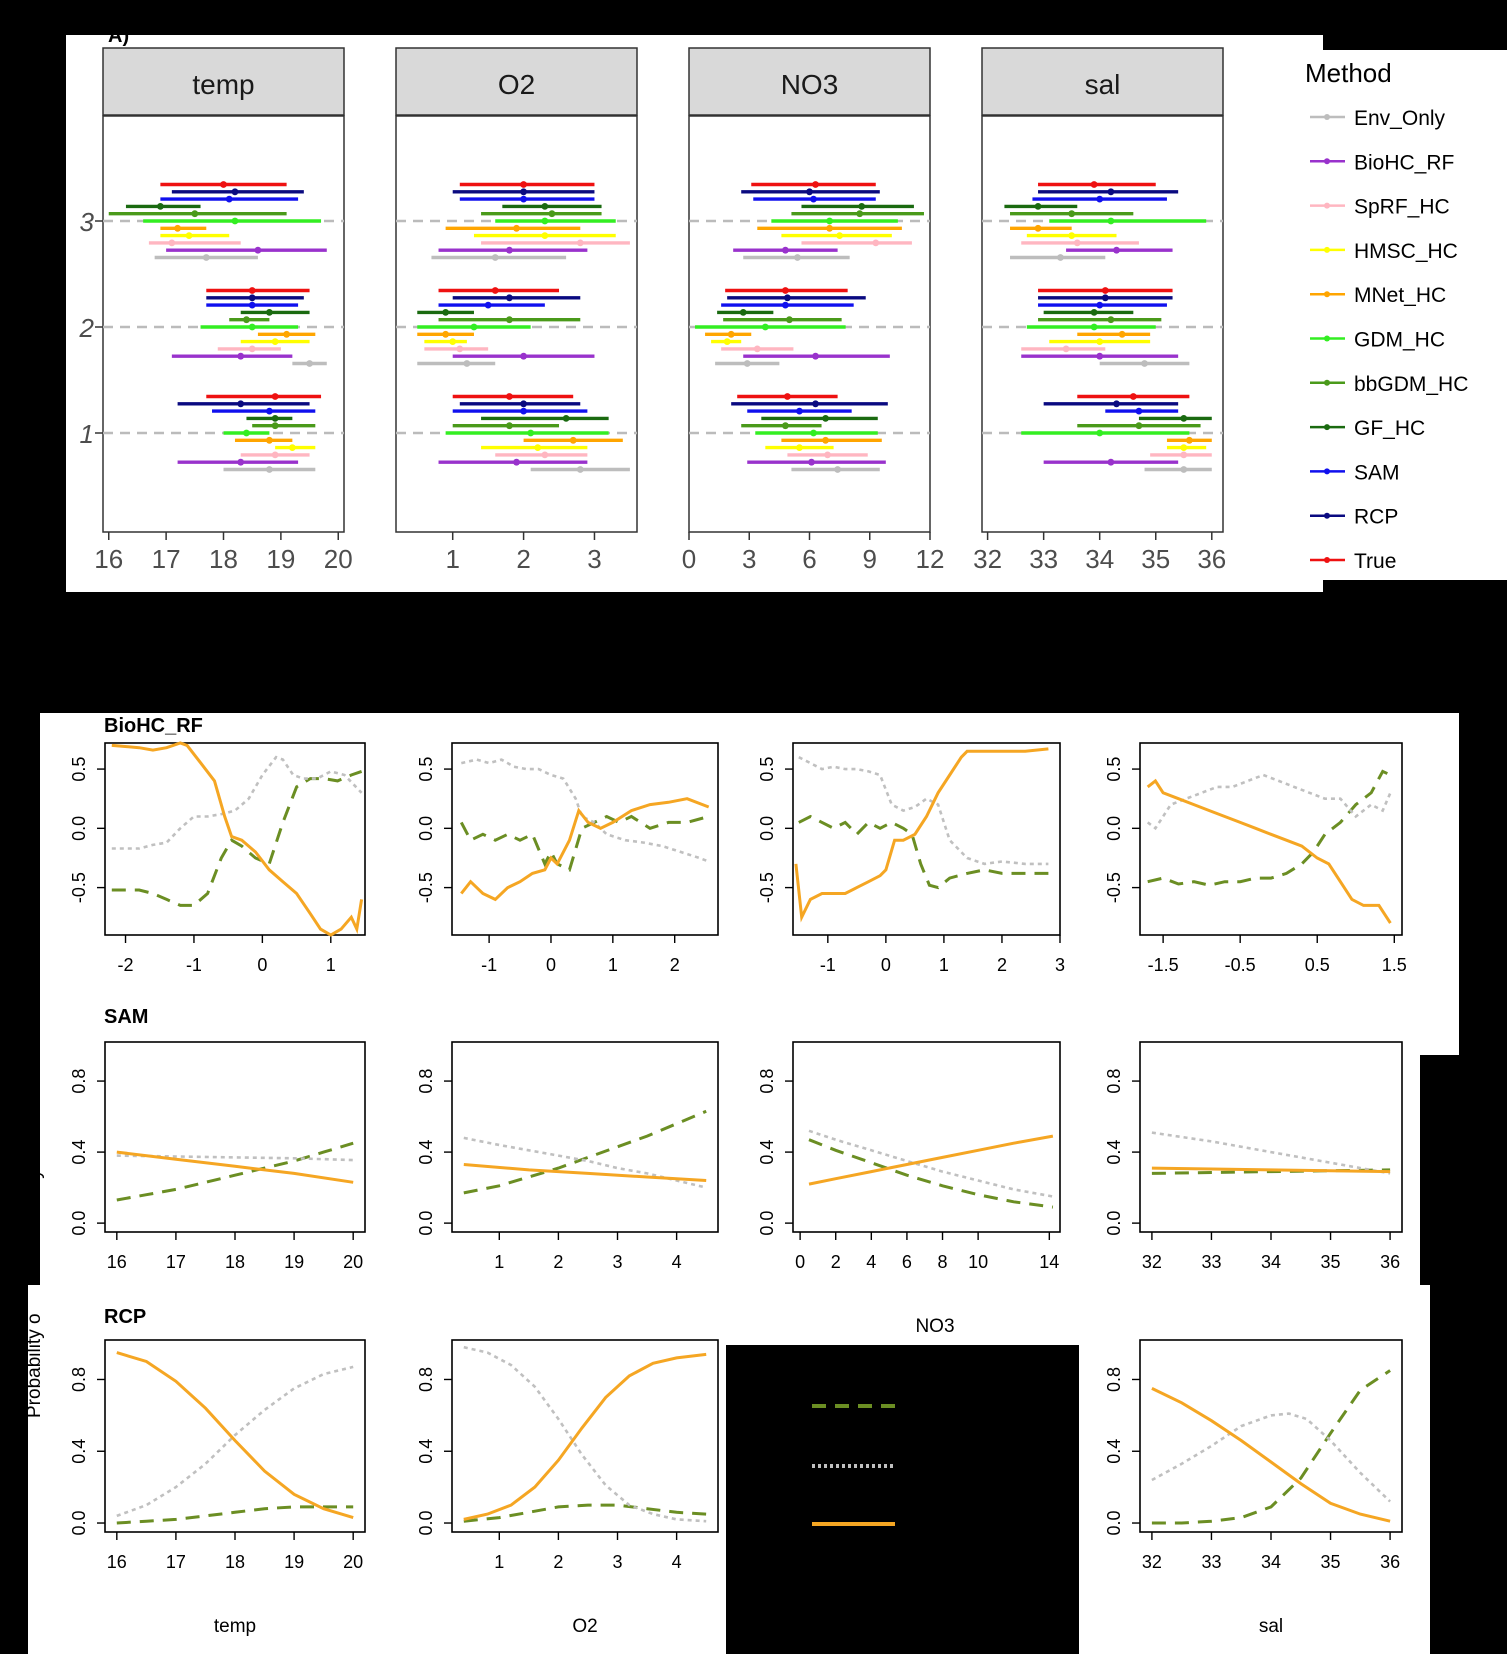 This screenshot has width=1507, height=1654. I want to click on subplot-sam-temp: 16 17 18 19 20 0.0 0.4 0.8, so click(217, 1156).